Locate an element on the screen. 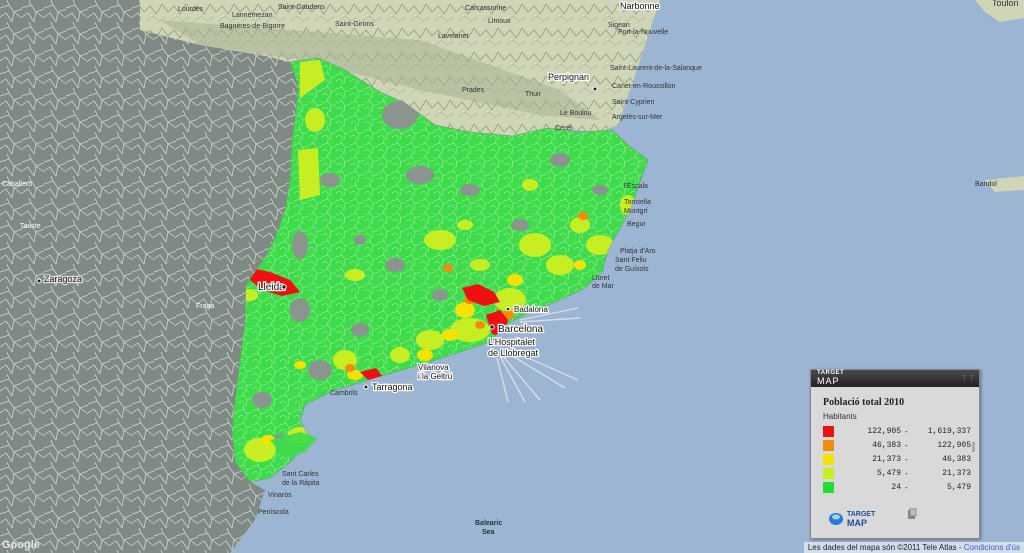 The height and width of the screenshot is (553, 1024). legend-max: 21,373 is located at coordinates (956, 473).